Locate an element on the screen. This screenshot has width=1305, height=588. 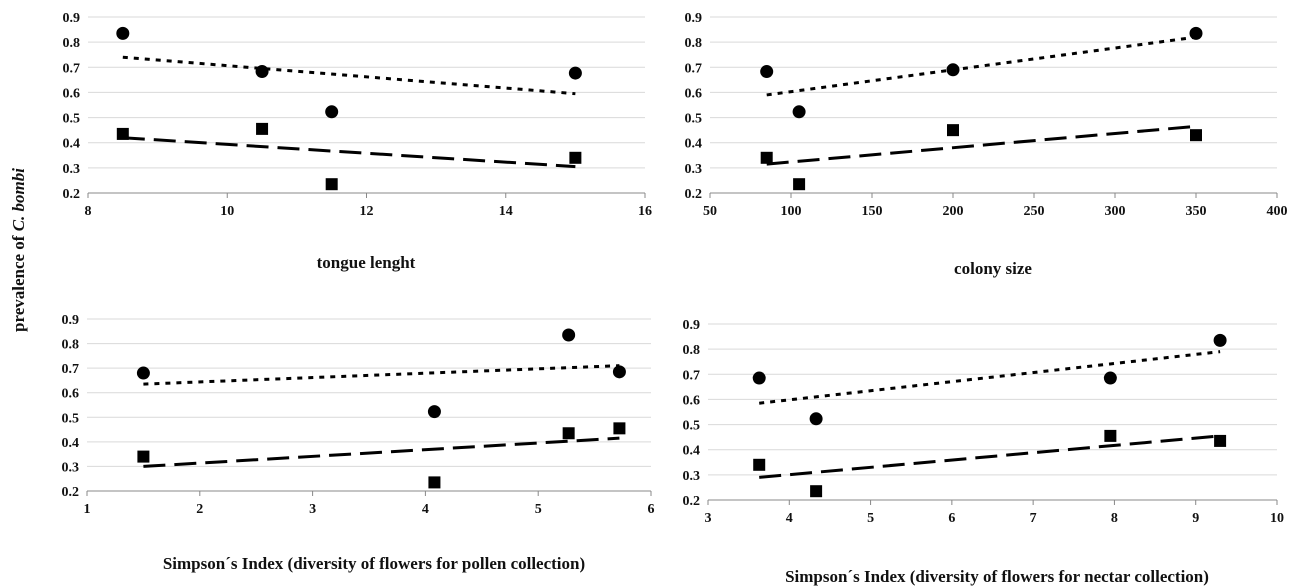
x-tick-label: 150 is located at coordinates (872, 211).